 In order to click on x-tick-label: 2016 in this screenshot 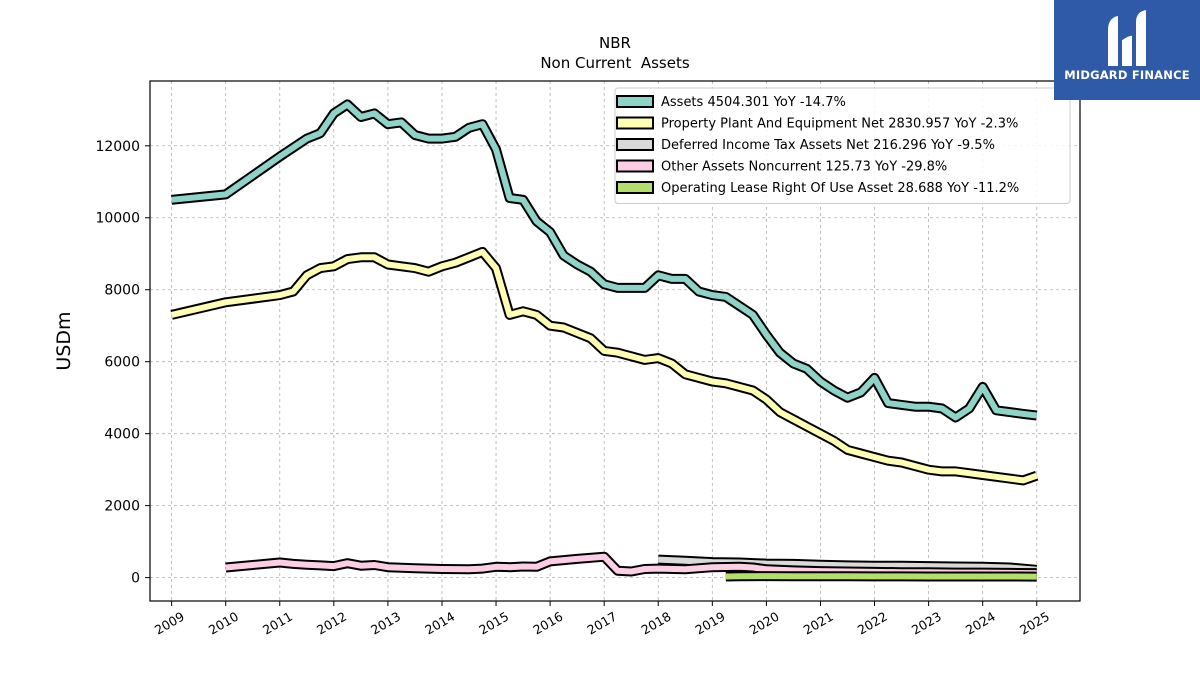, I will do `click(547, 623)`.